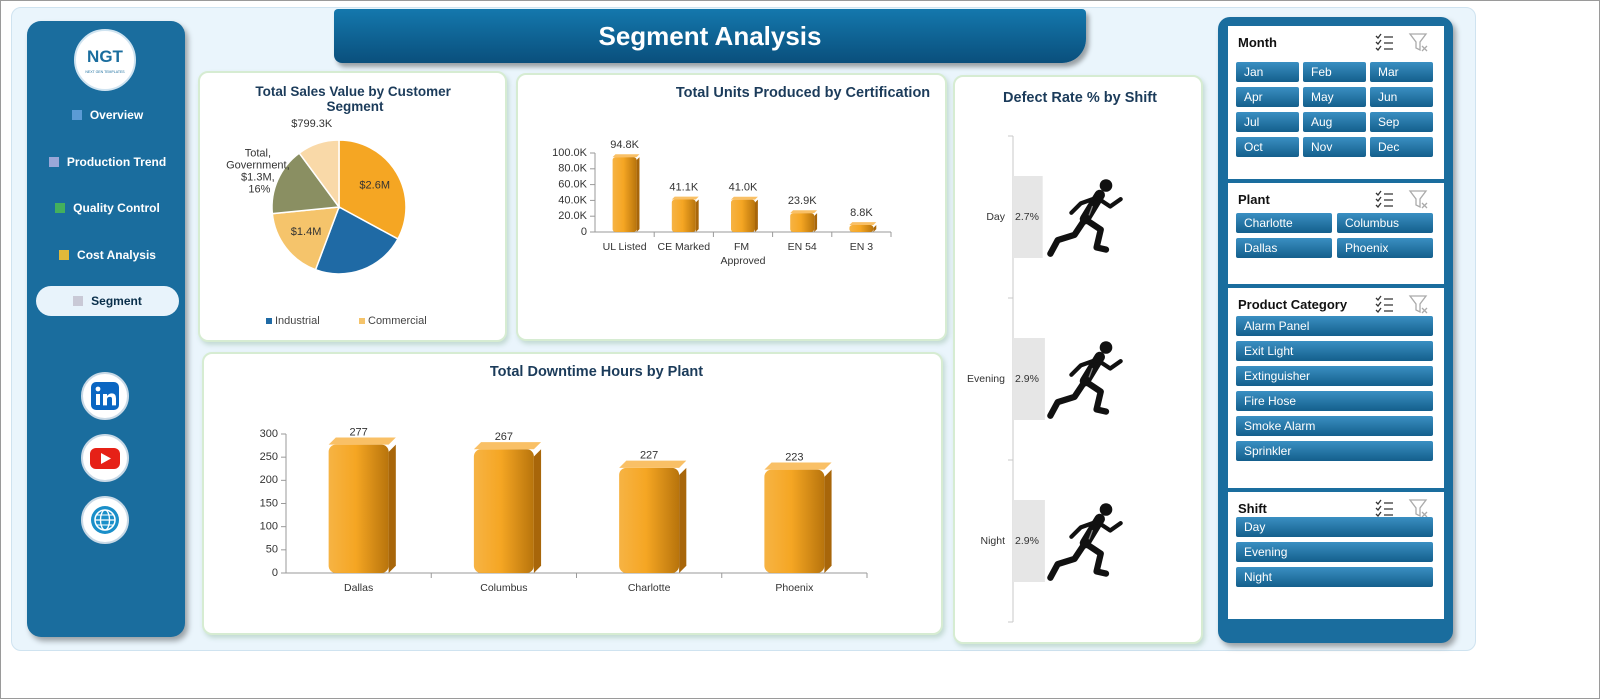 The image size is (1600, 699). I want to click on slicer-button: Sep, so click(1401, 122).